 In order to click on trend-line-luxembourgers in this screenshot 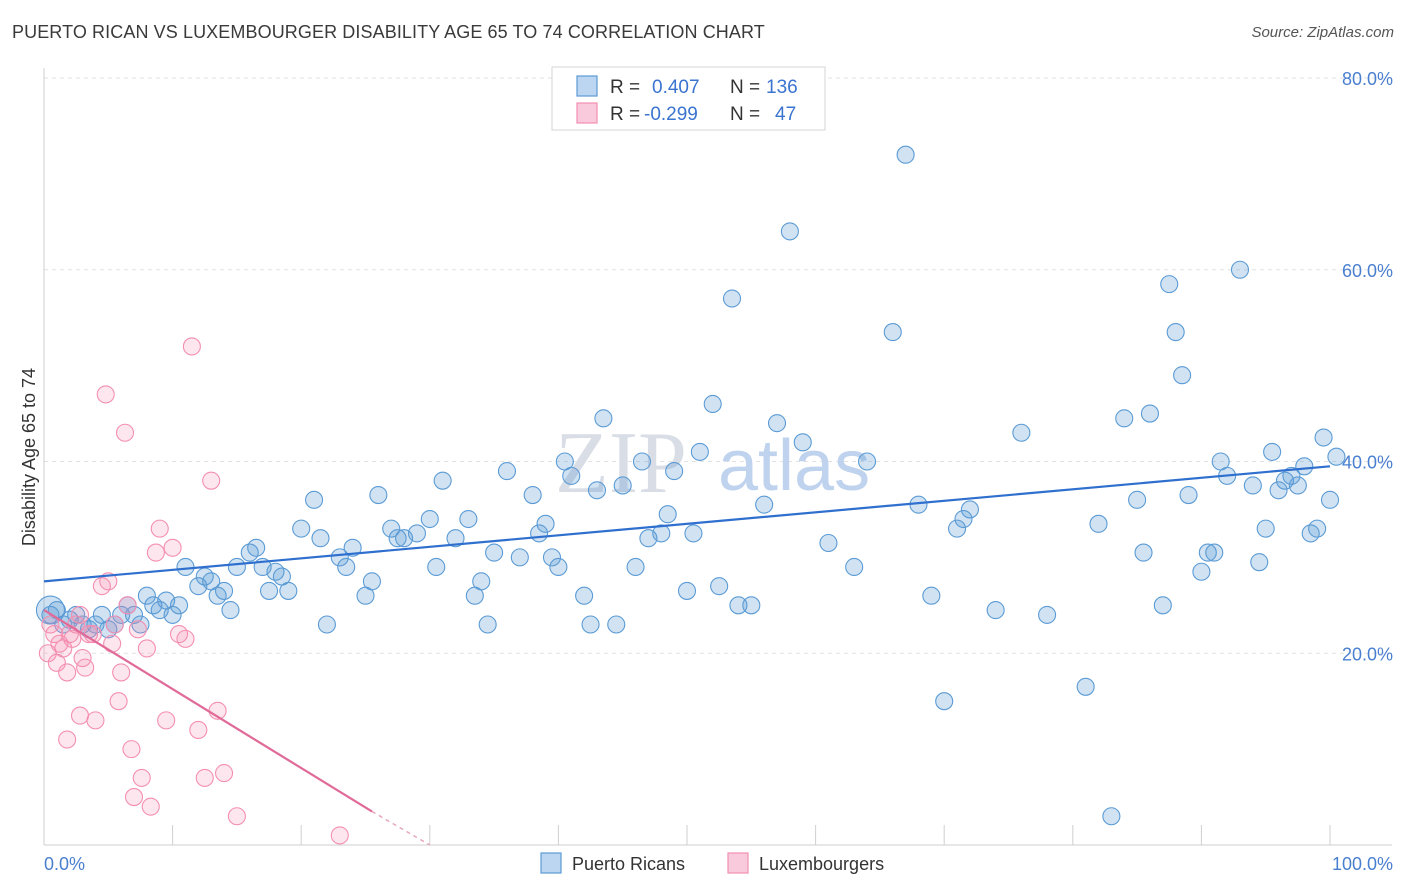, I will do `click(208, 711)`.